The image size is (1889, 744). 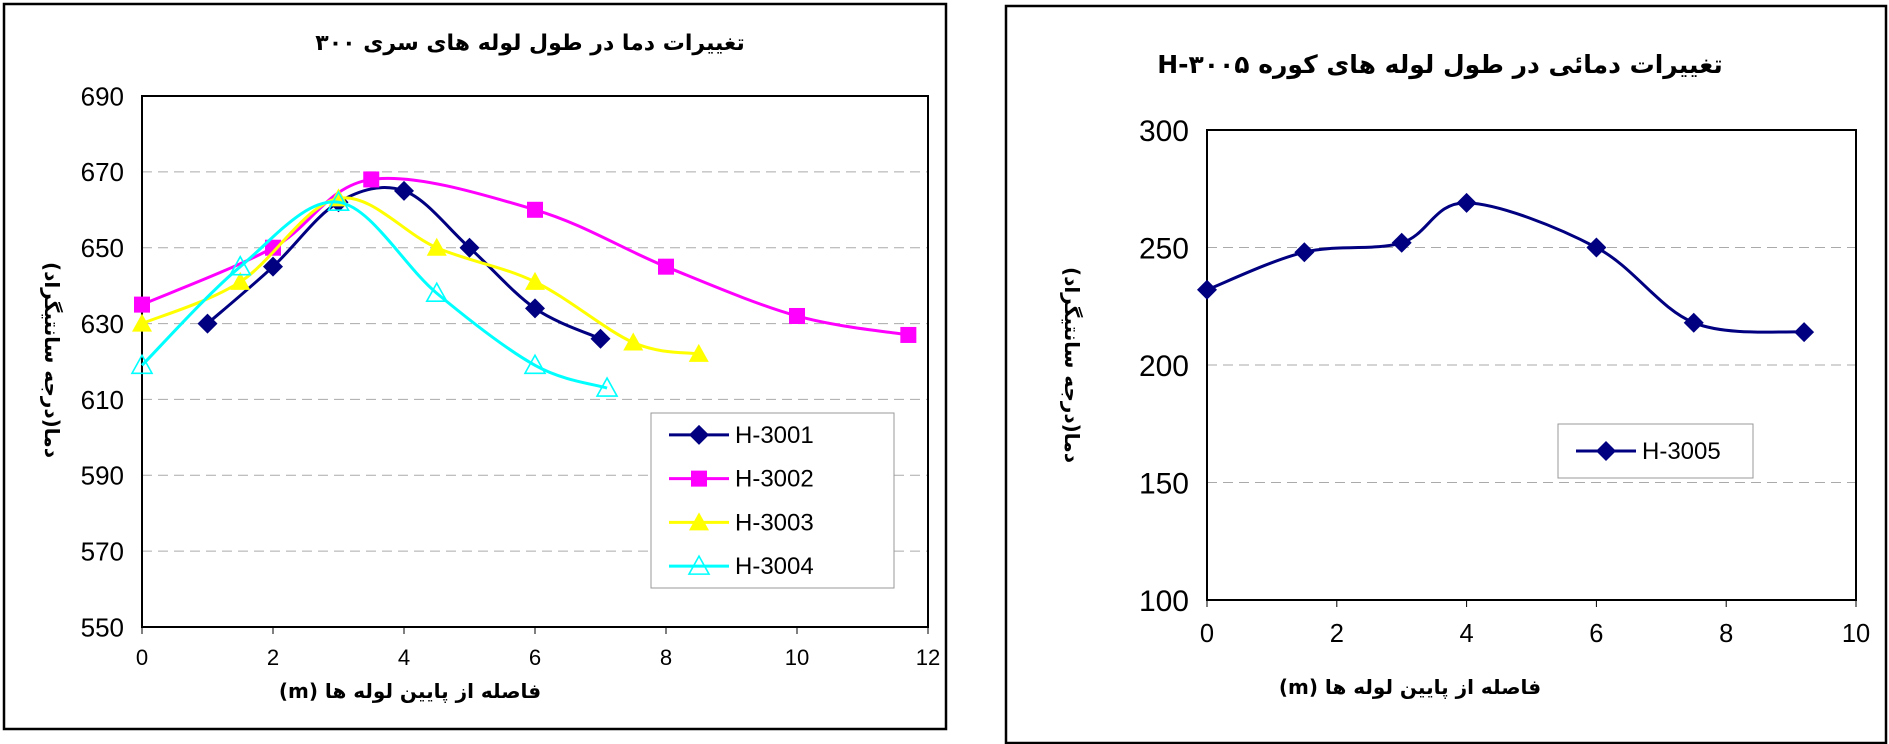 What do you see at coordinates (1164, 248) in the screenshot?
I see `y-tick-label: 250` at bounding box center [1164, 248].